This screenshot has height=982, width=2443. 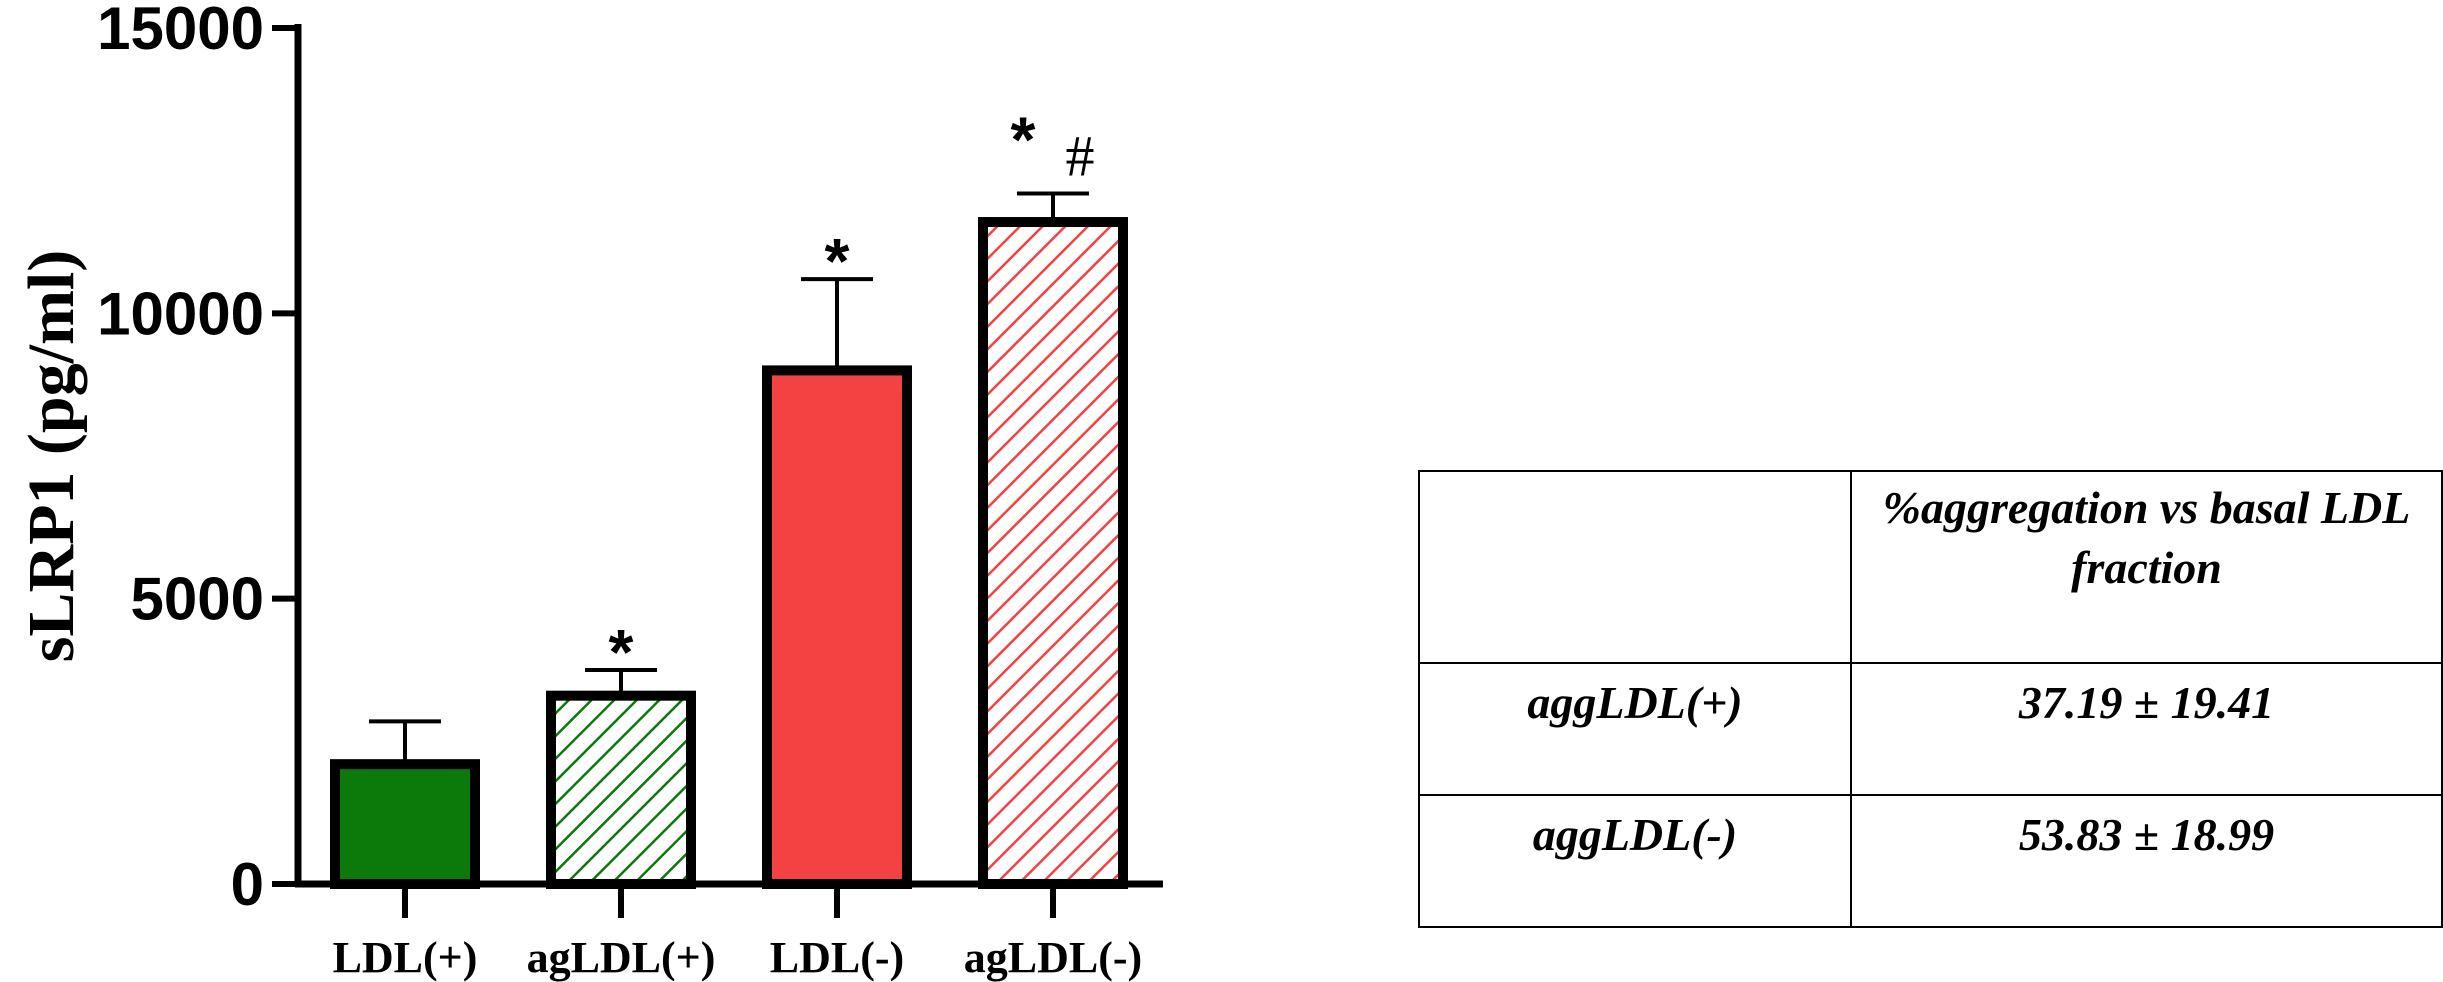 I want to click on x-tick-label: LDL(+), so click(x=405, y=957).